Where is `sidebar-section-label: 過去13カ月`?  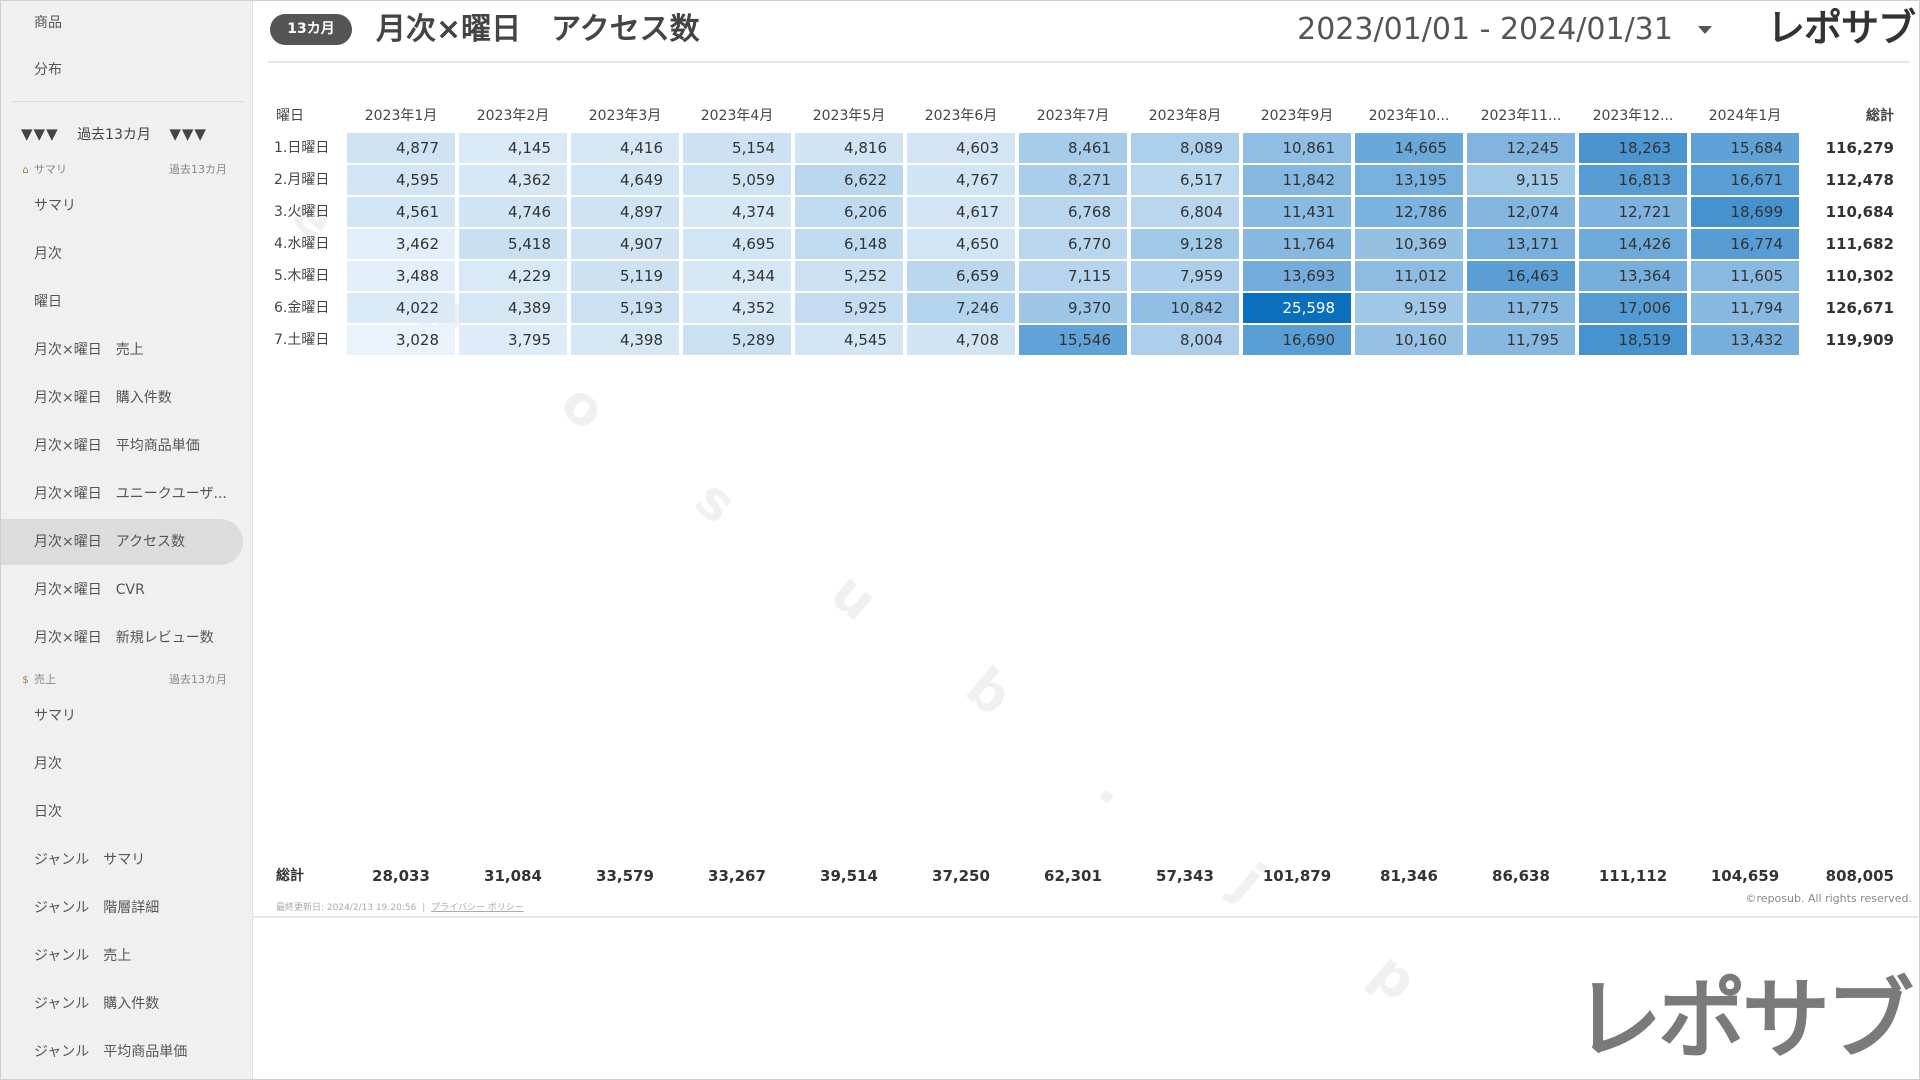 sidebar-section-label: 過去13カ月 is located at coordinates (114, 135).